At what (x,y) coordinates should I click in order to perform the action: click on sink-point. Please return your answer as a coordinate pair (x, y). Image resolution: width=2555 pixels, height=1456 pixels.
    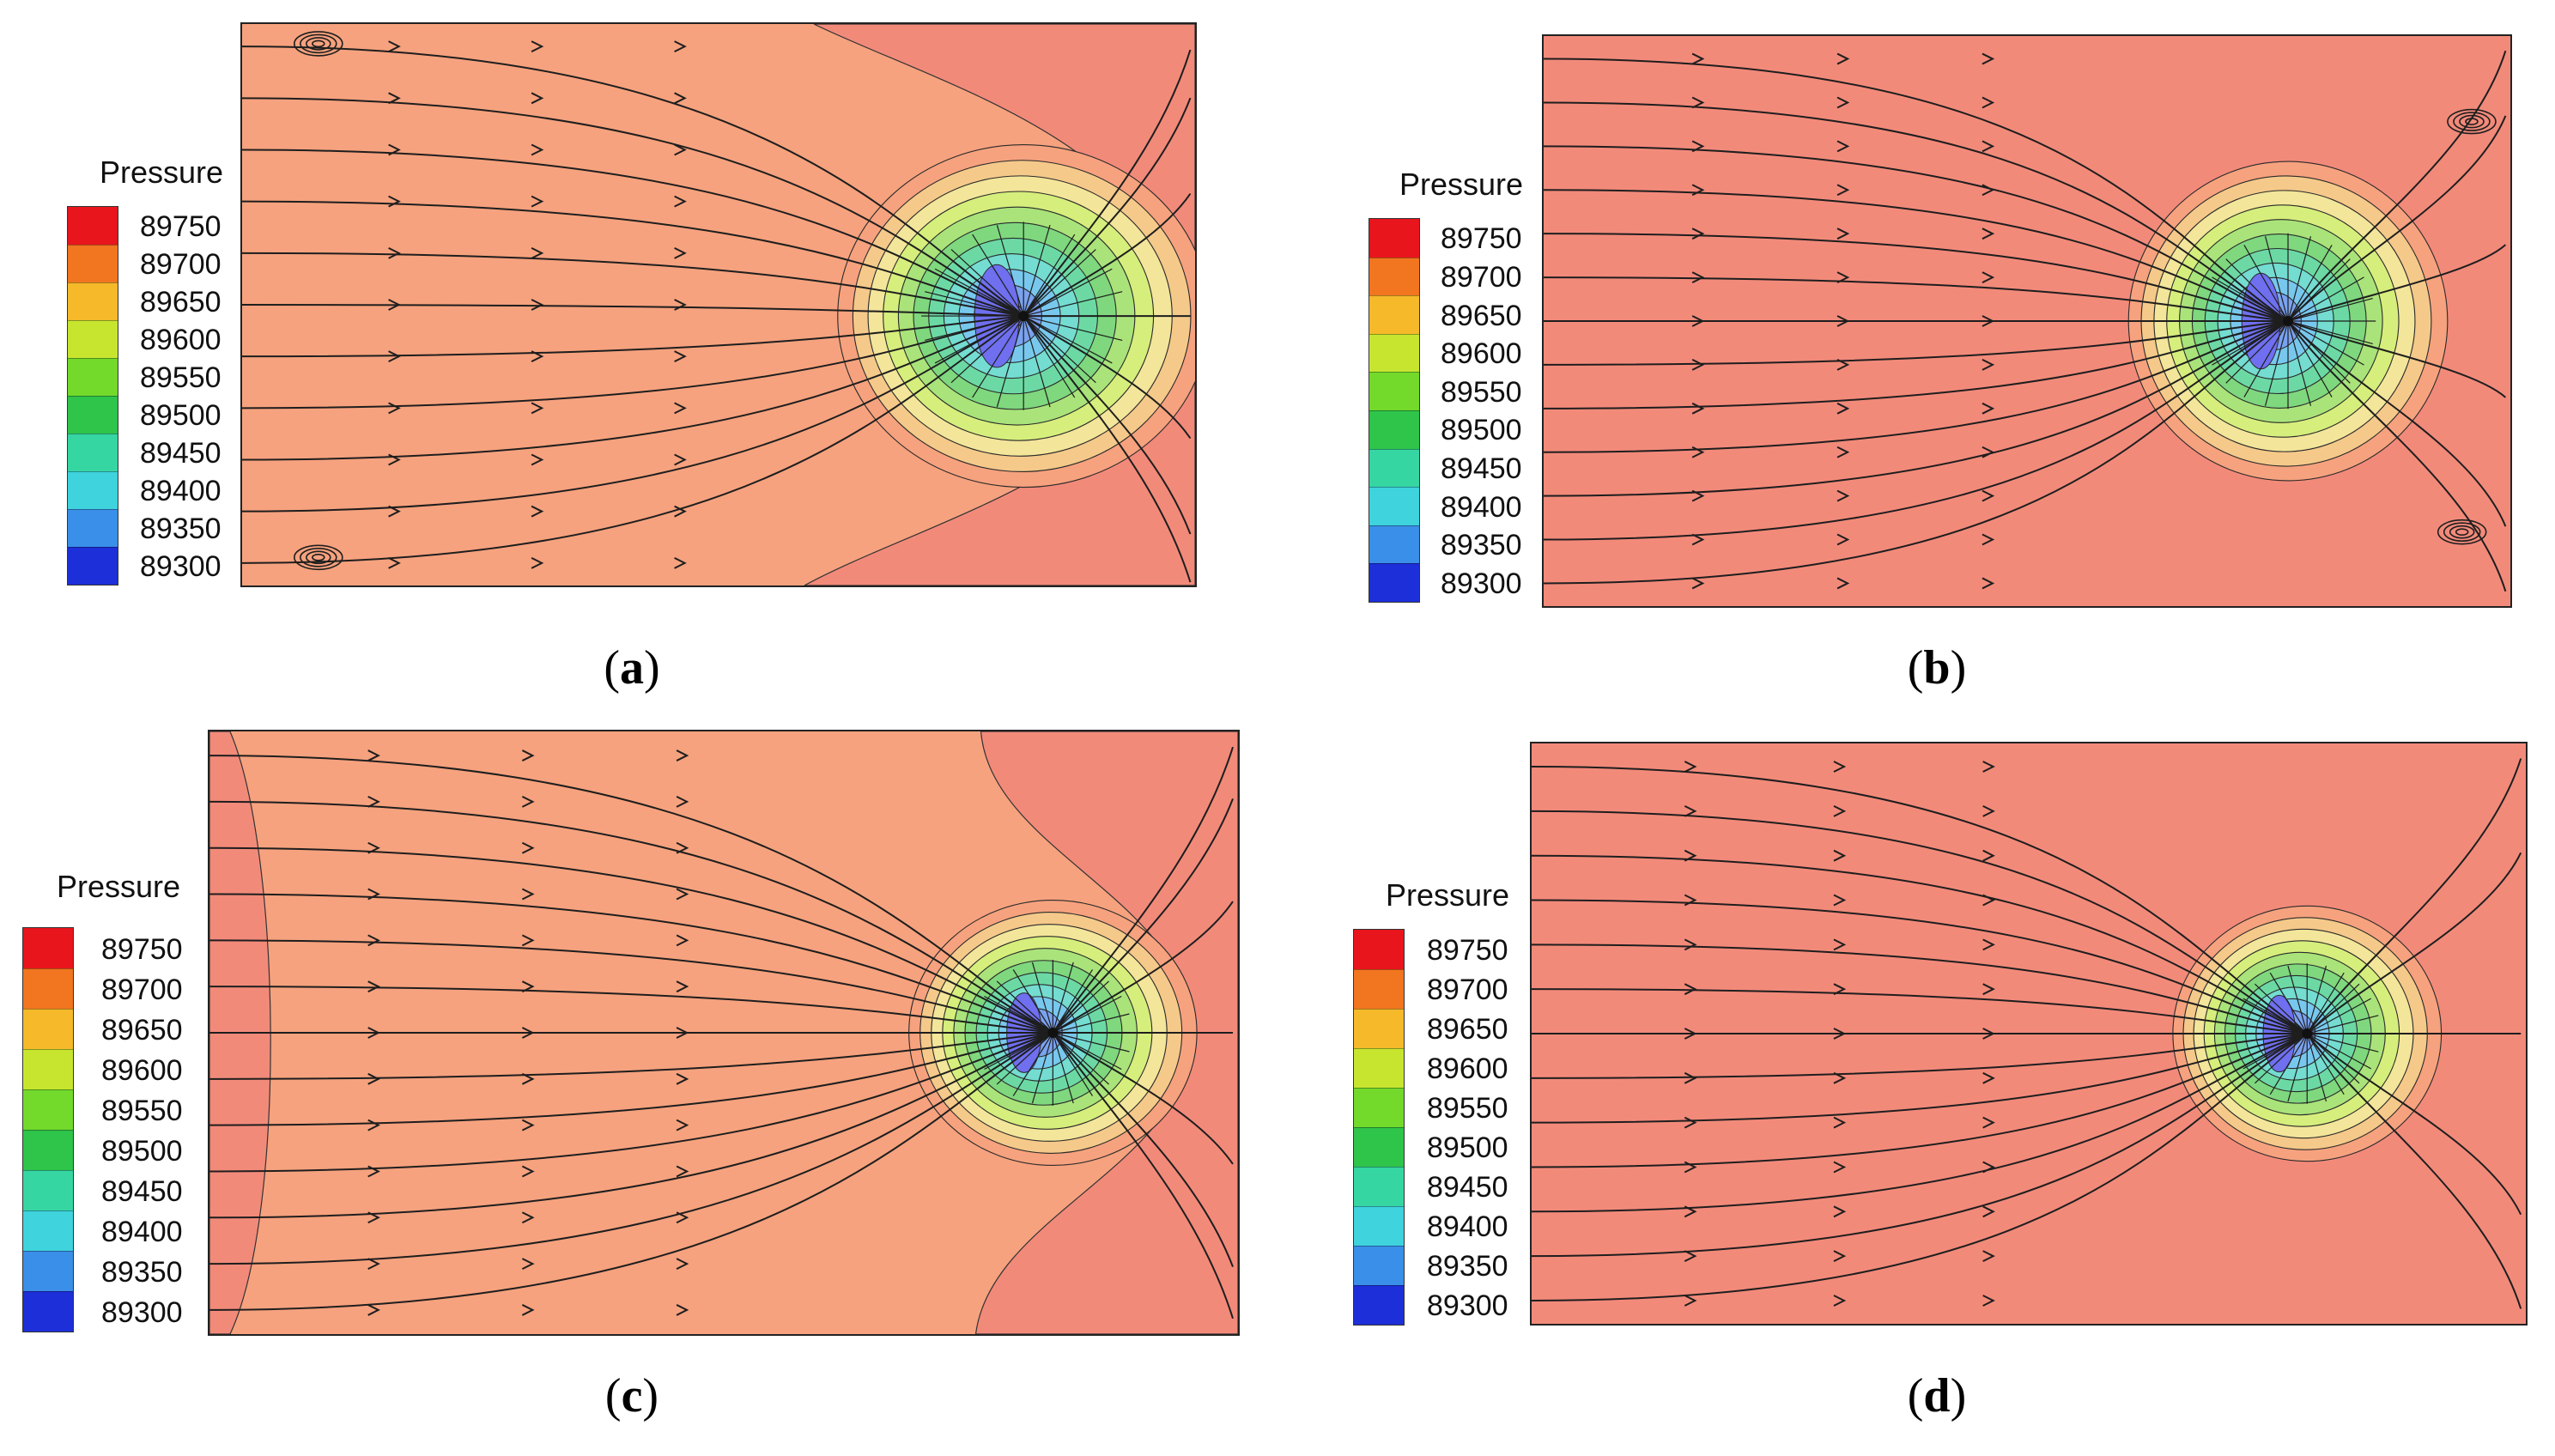
    Looking at the image, I should click on (2307, 1033).